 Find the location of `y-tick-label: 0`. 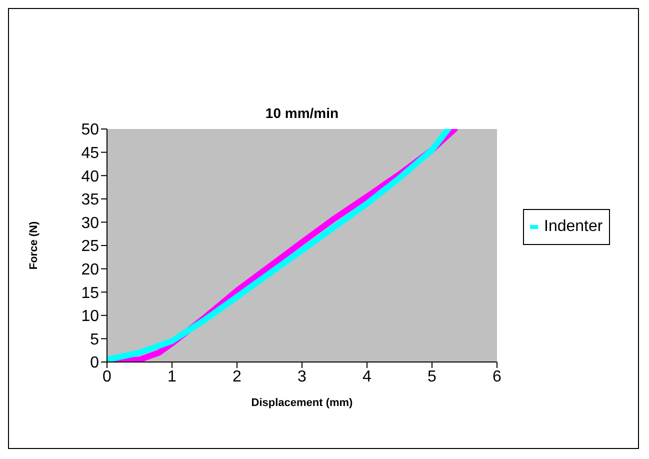

y-tick-label: 0 is located at coordinates (95, 363).